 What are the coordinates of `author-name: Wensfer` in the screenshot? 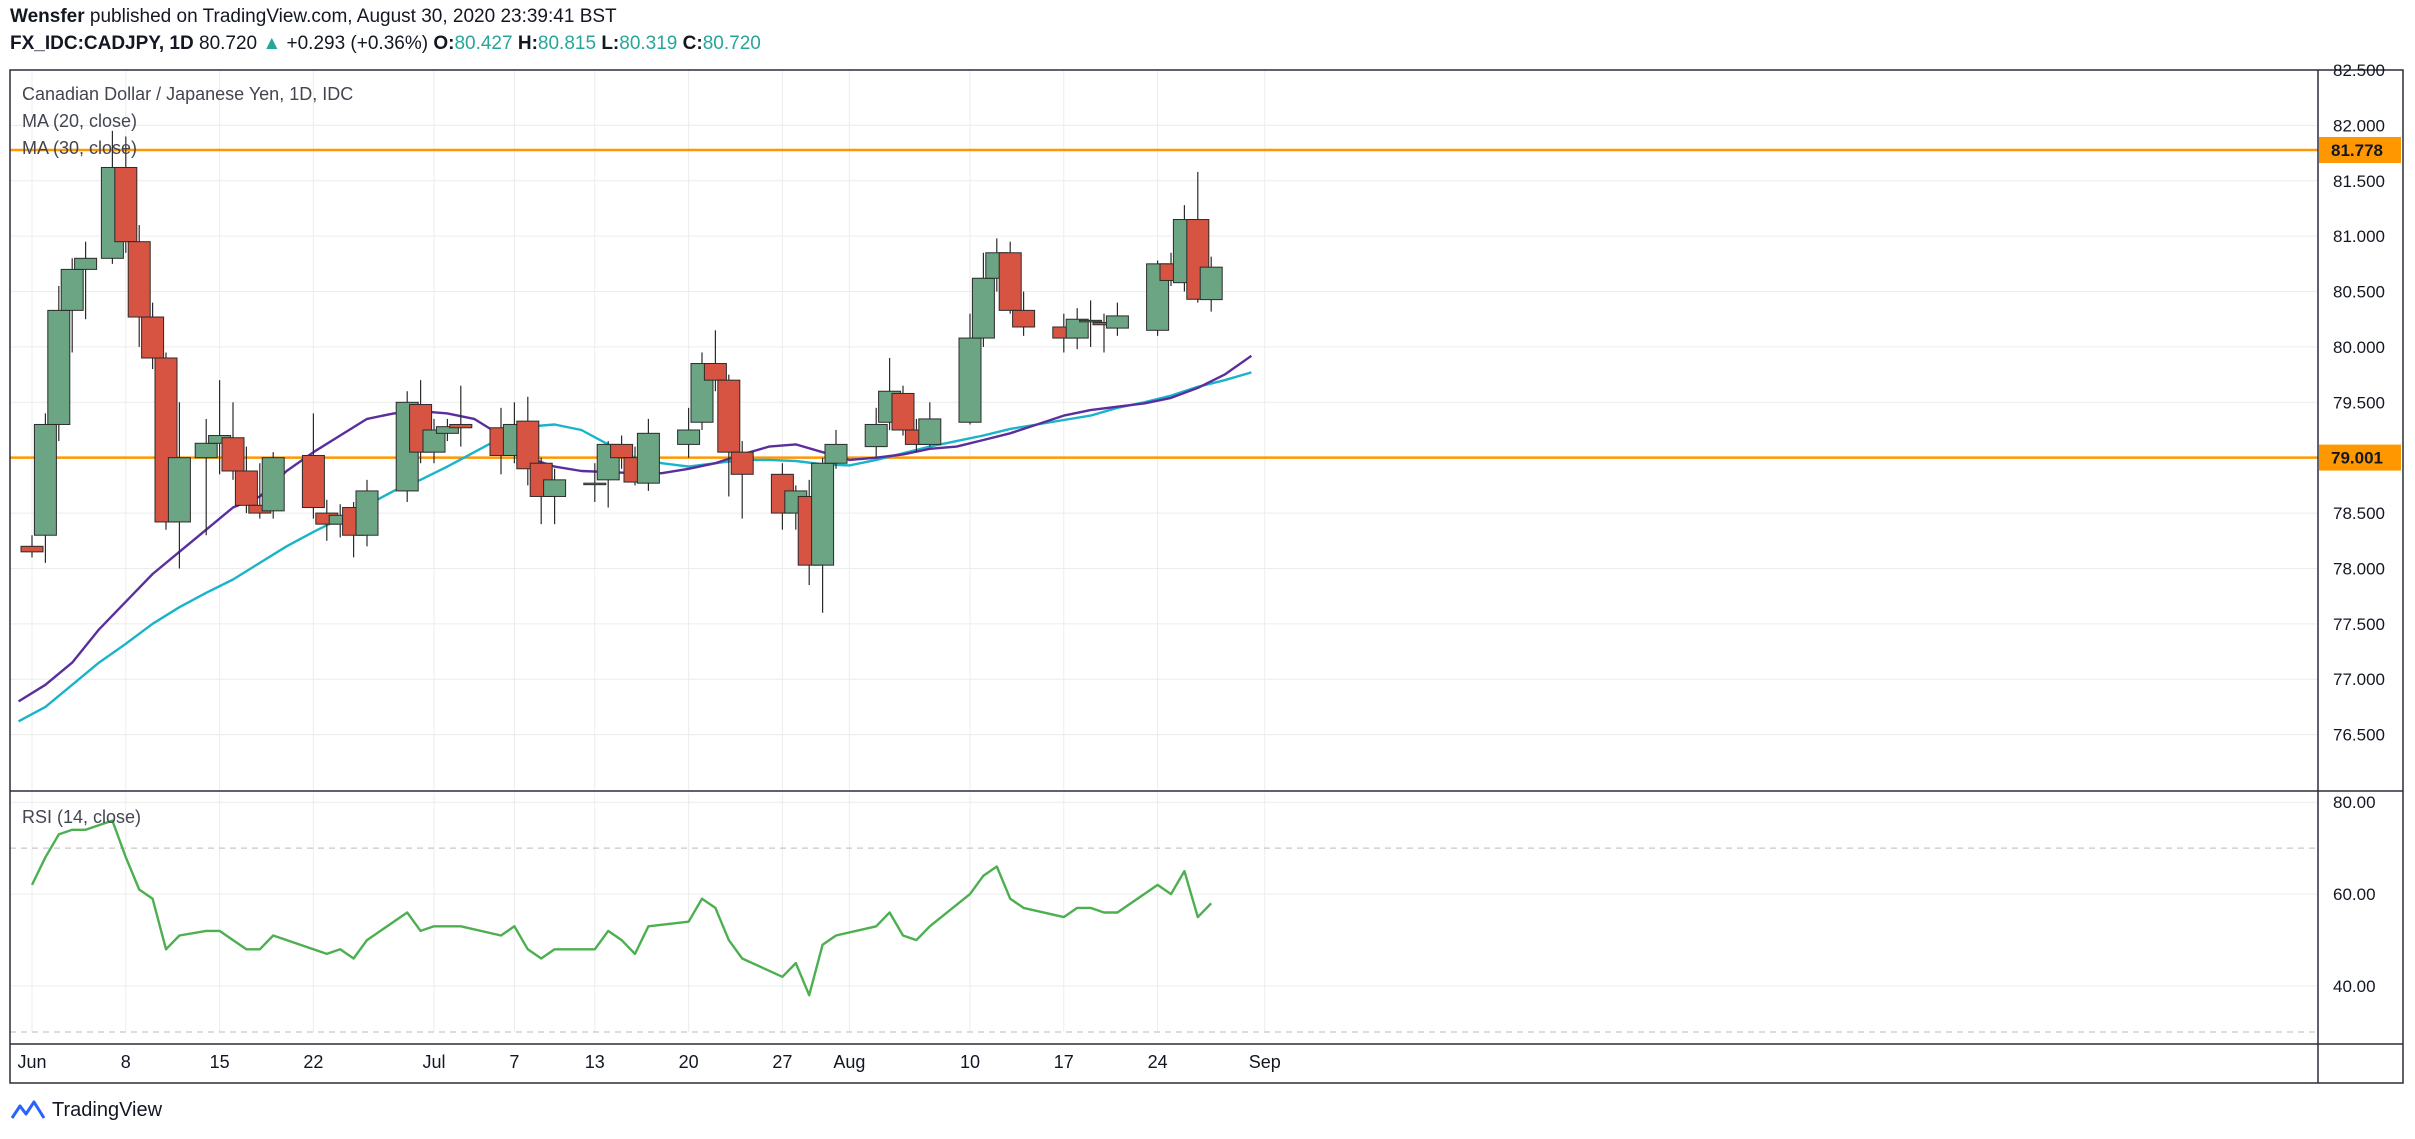 It's located at (47, 16).